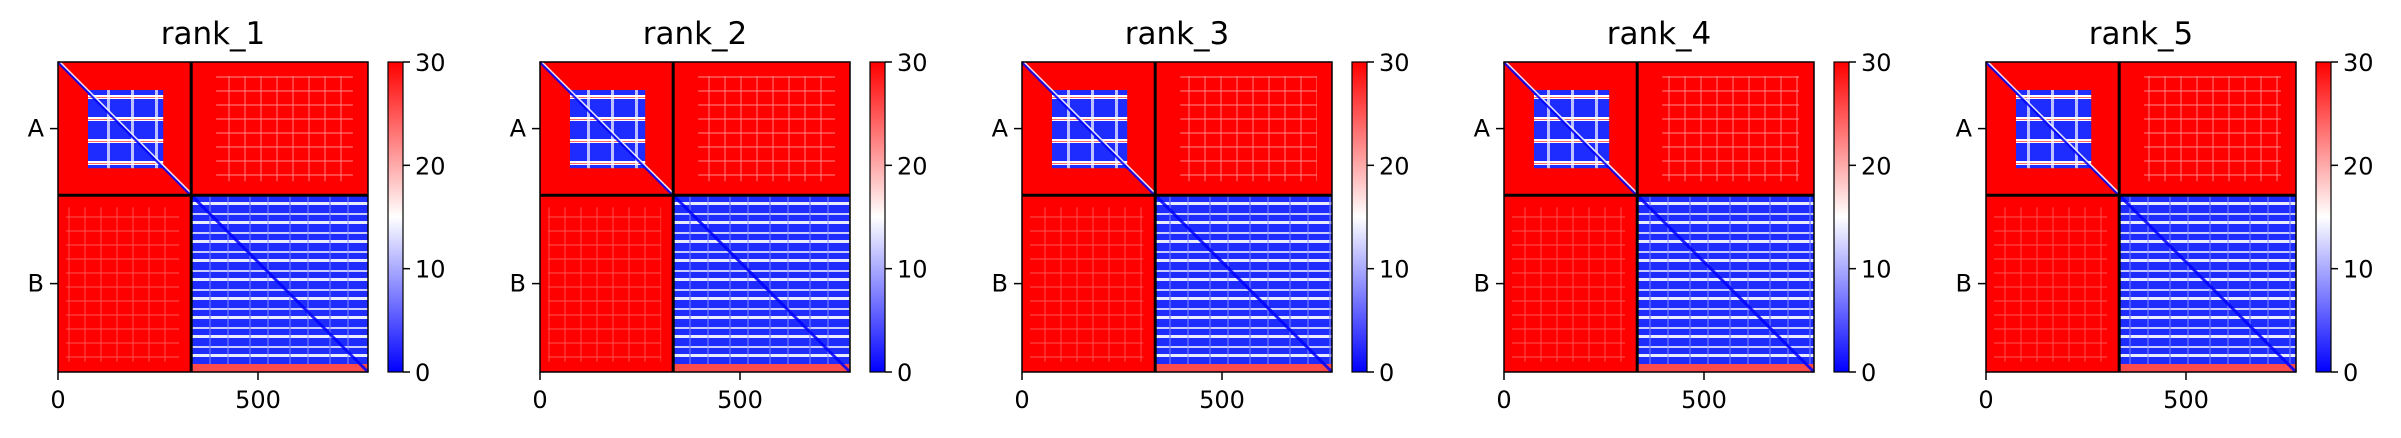  Describe the element at coordinates (1177, 34) in the screenshot. I see `panel-title: rank_3` at that location.